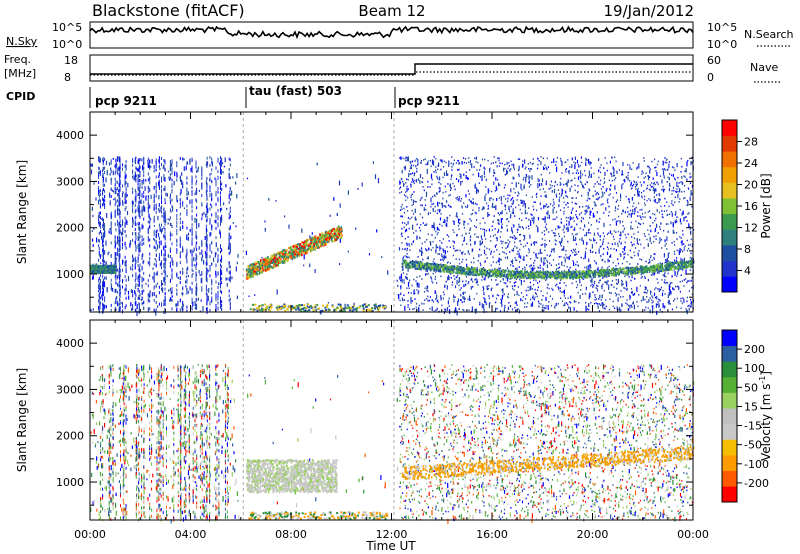 The width and height of the screenshot is (800, 554). What do you see at coordinates (764, 67) in the screenshot?
I see `nave-label: Nave` at bounding box center [764, 67].